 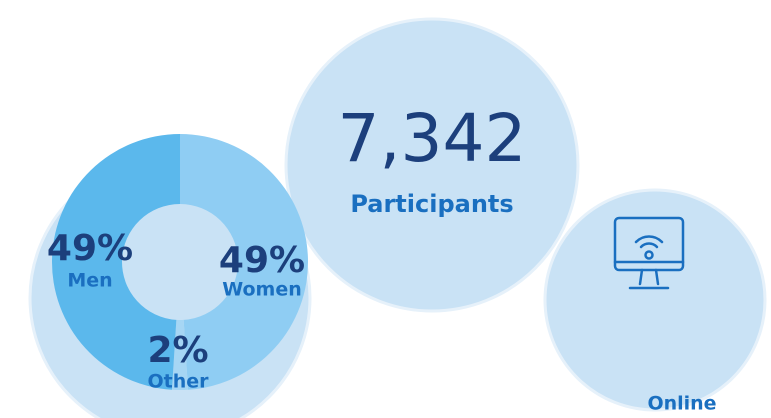 I want to click on participants-count: 7,342, so click(x=432, y=138).